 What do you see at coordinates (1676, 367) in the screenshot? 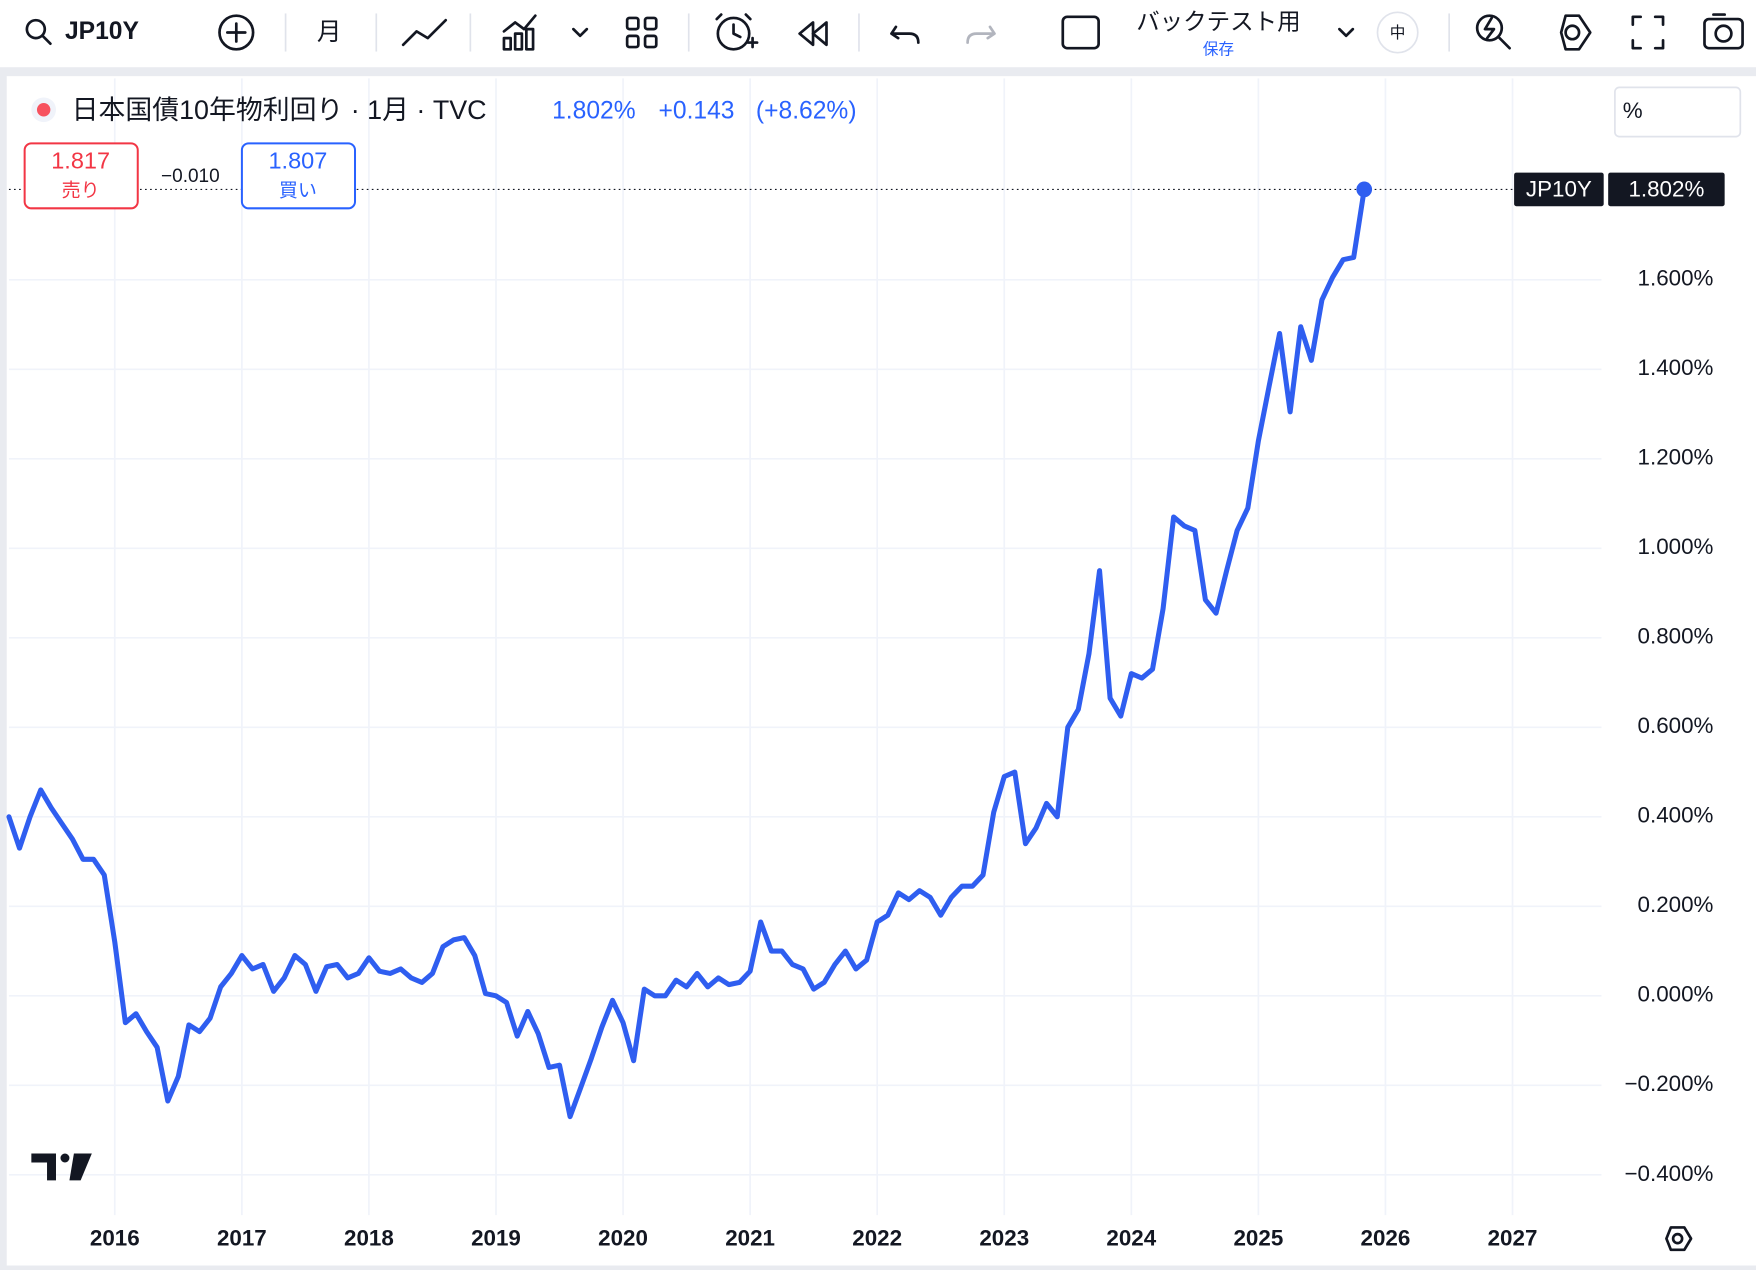
I see `y-tick-label: 1.400%` at bounding box center [1676, 367].